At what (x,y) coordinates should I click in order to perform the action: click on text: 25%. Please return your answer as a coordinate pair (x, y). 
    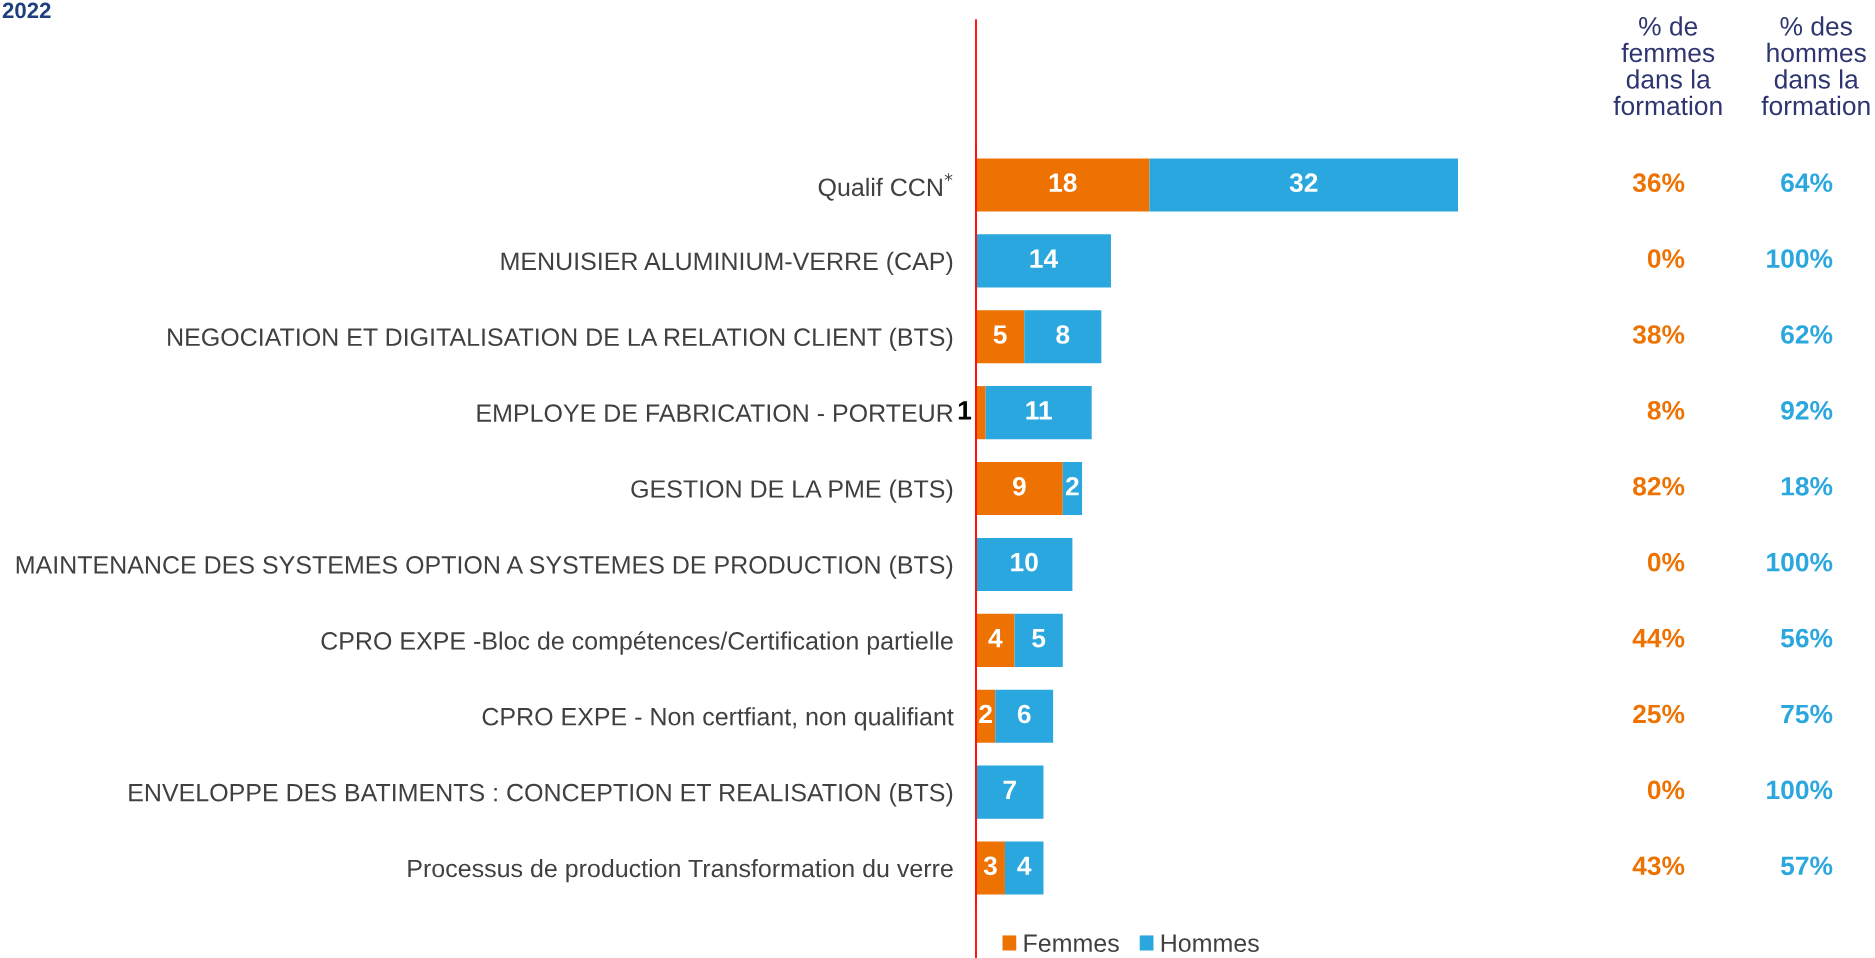
    Looking at the image, I should click on (1659, 714).